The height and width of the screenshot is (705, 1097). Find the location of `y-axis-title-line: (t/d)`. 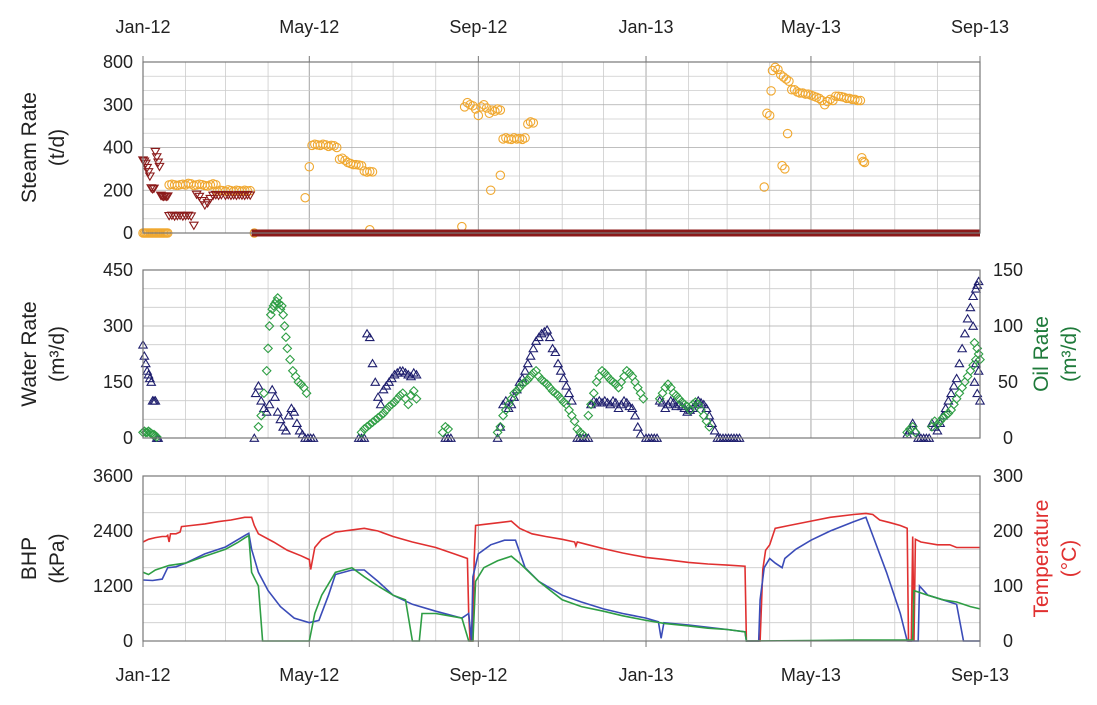

y-axis-title-line: (t/d) is located at coordinates (57, 147).